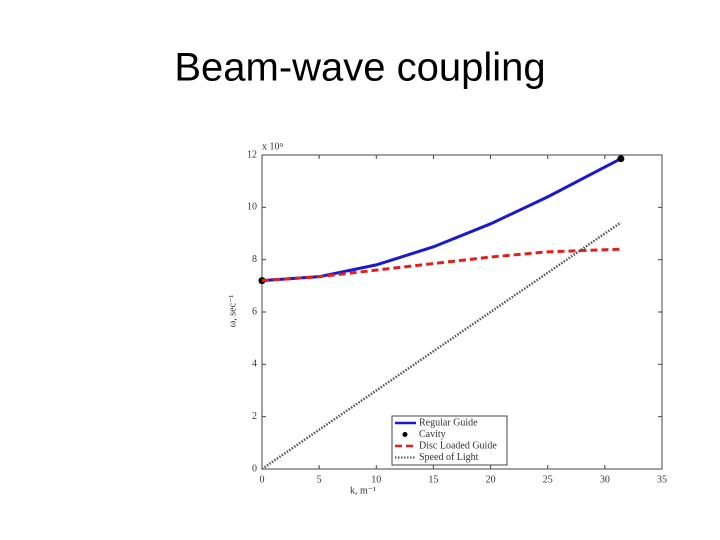  I want to click on slide-title: Beam-wave coupling, so click(359, 68).